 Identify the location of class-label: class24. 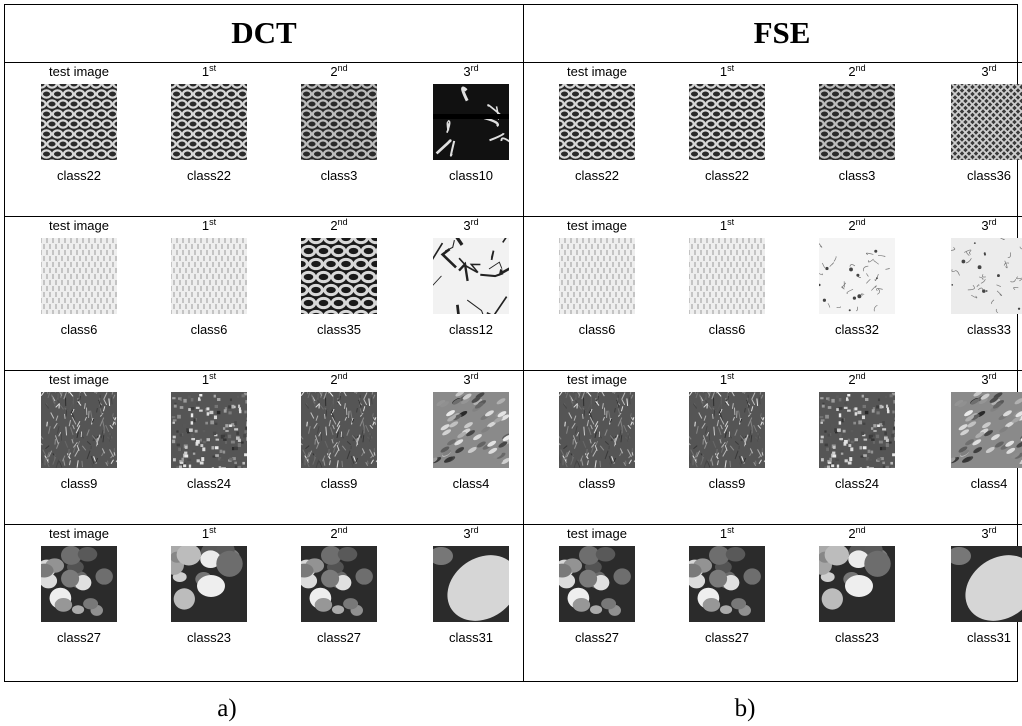
(857, 483).